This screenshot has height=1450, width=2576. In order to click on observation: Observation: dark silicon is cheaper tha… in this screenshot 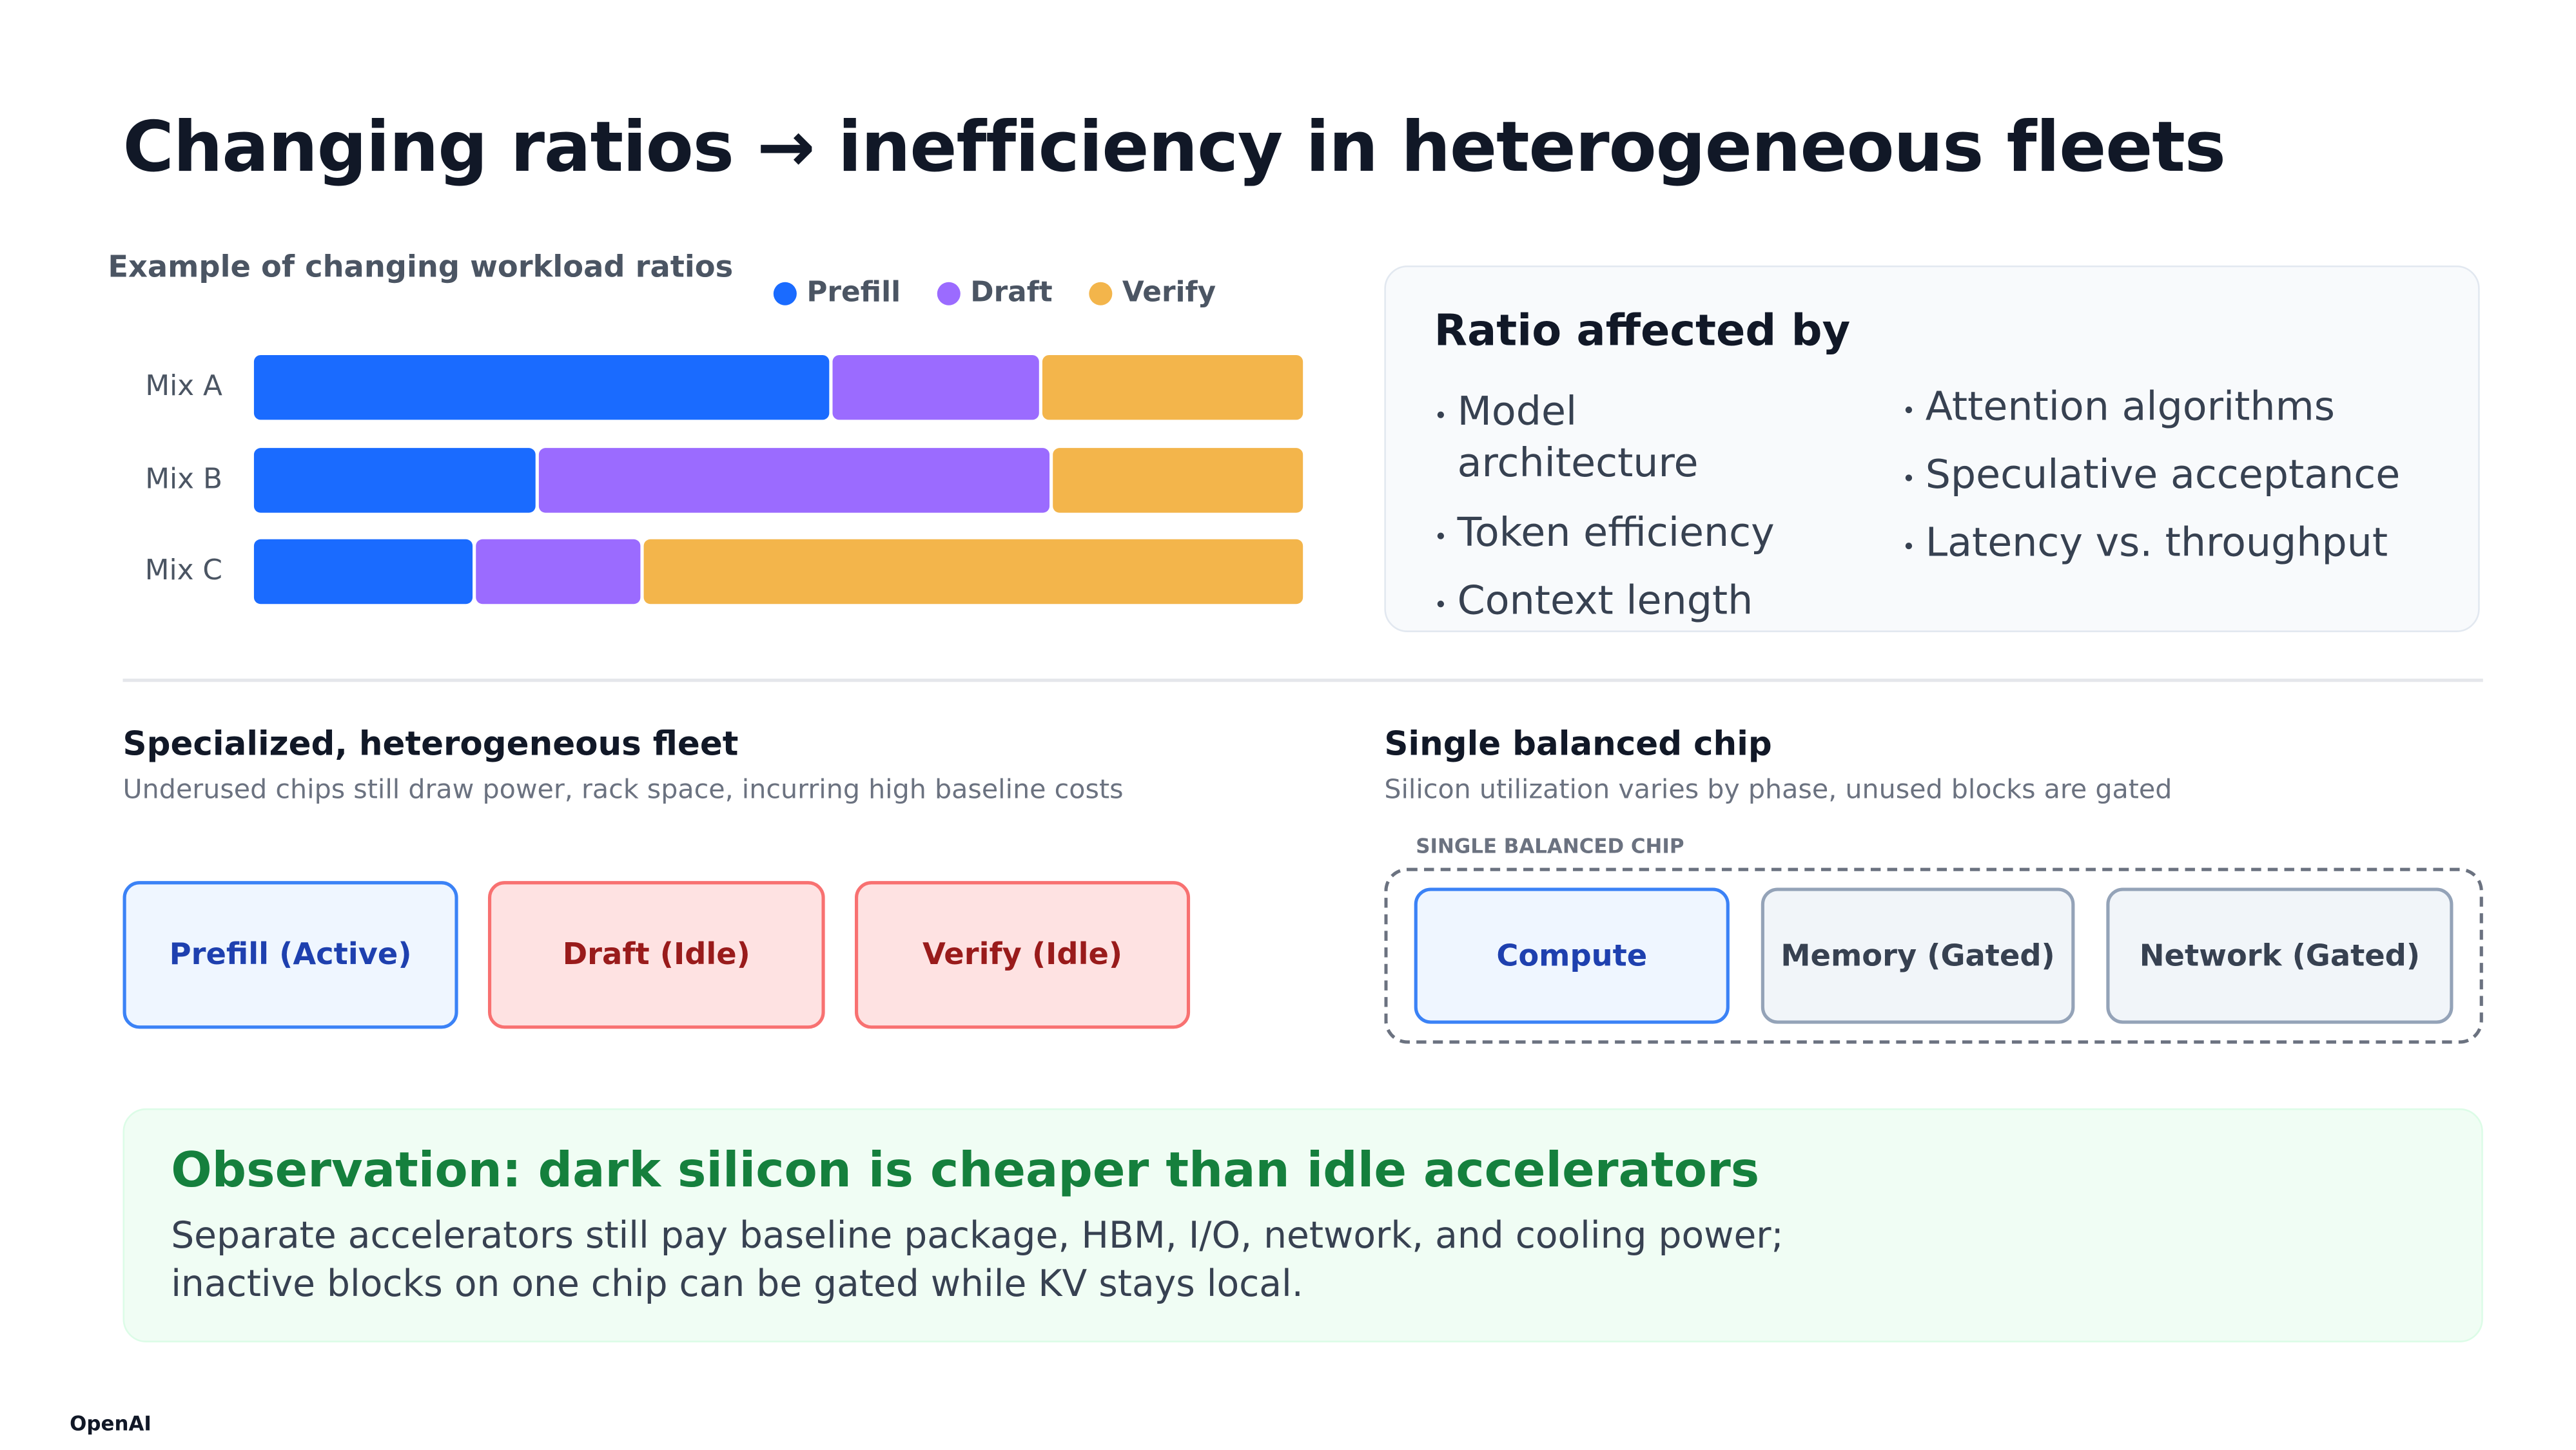, I will do `click(1303, 1225)`.